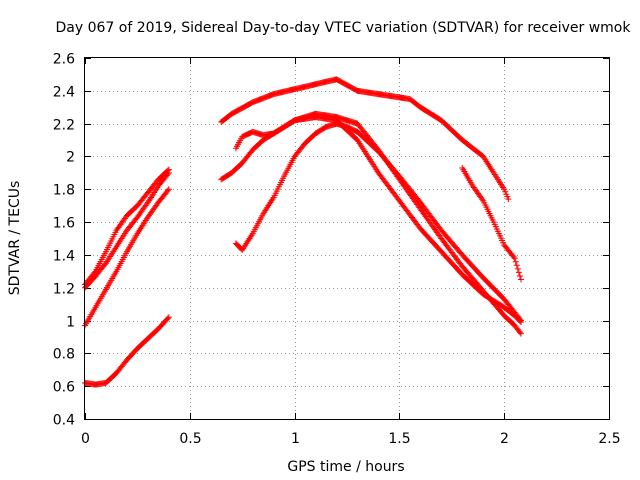 The image size is (640, 480). Describe the element at coordinates (64, 191) in the screenshot. I see `y-tick-label: 1.8` at that location.